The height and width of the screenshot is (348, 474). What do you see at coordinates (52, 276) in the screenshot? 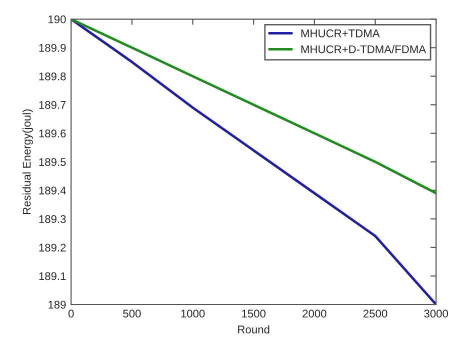
I see `y-tick-label: 189.1` at bounding box center [52, 276].